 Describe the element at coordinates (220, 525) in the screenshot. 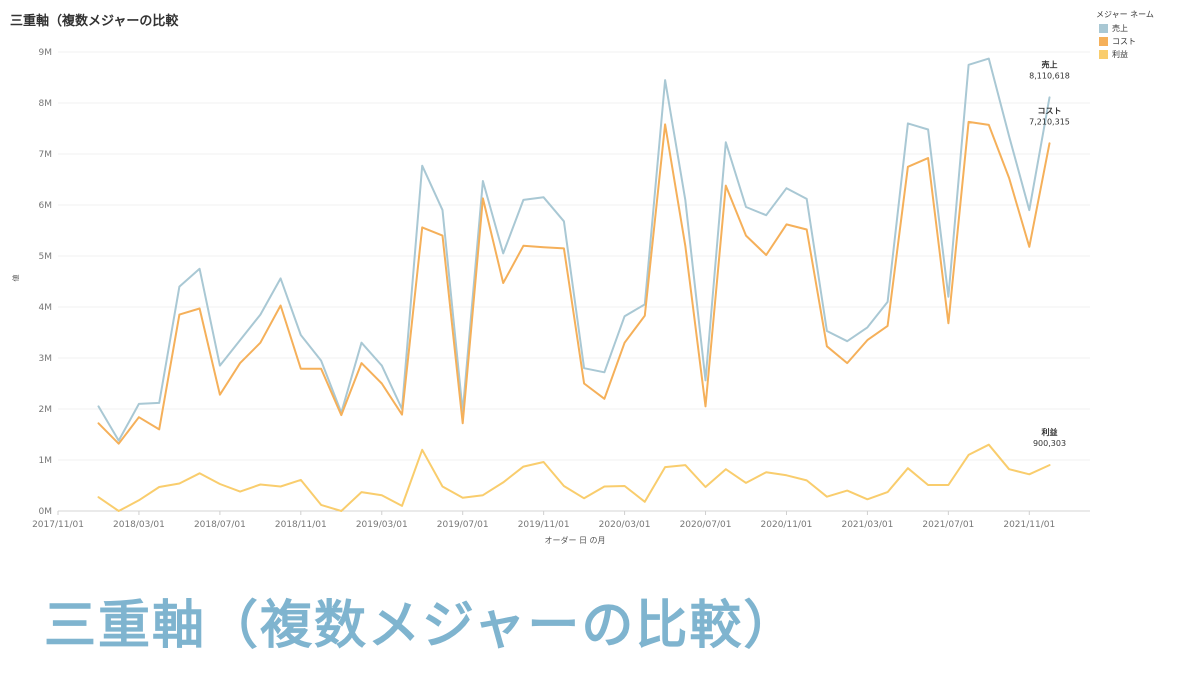

I see `x-tick-label: 2018/07/01` at that location.